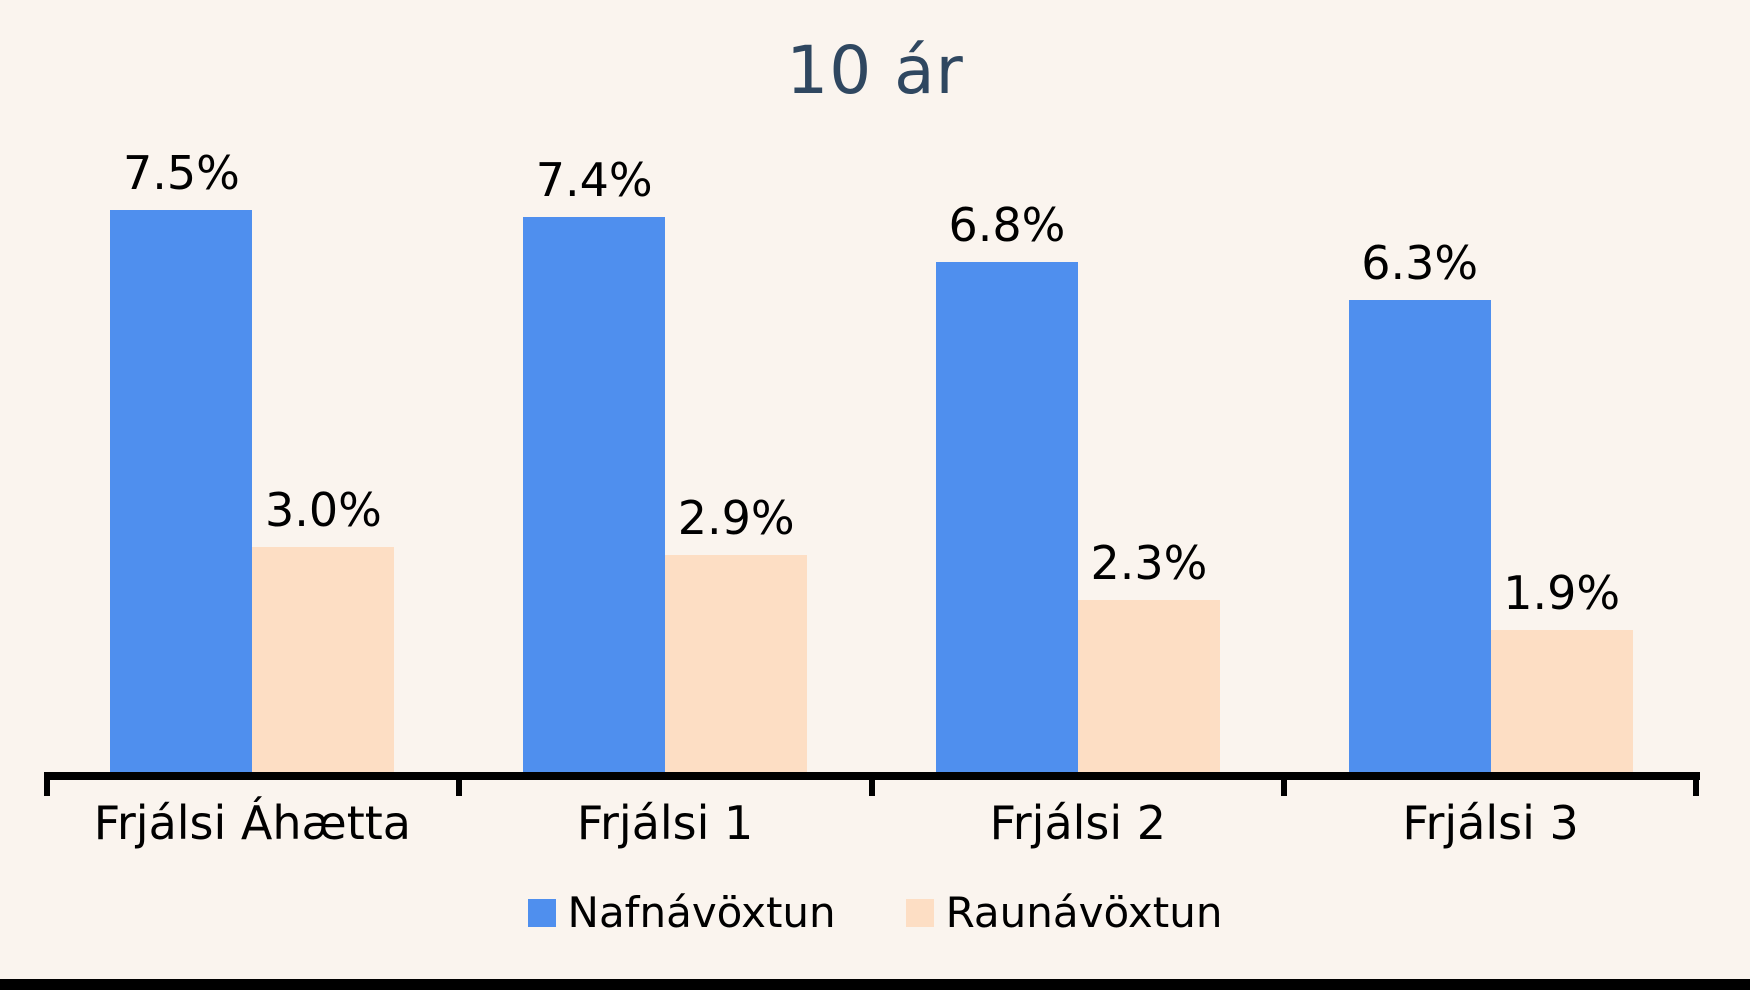 The height and width of the screenshot is (990, 1750). What do you see at coordinates (181, 172) in the screenshot?
I see `bar-value-label: 7.5%` at bounding box center [181, 172].